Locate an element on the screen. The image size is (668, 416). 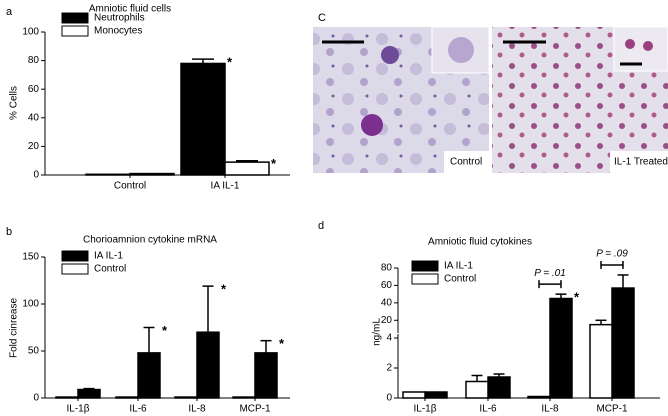
caption: IL-1 Treated is located at coordinates (641, 162).